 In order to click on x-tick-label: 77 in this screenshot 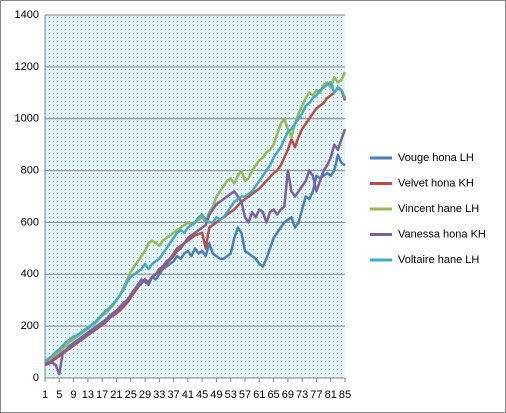, I will do `click(316, 395)`.